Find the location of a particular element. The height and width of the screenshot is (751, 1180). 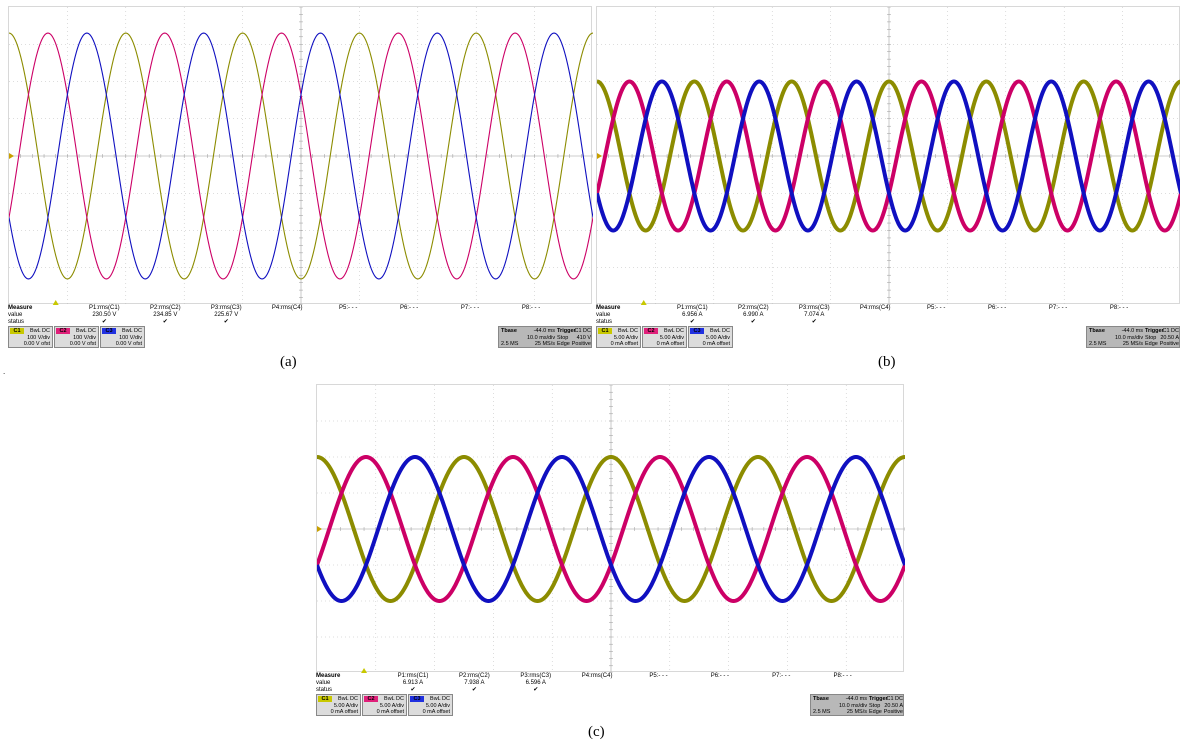

descriptor-level: 410 V is located at coordinates (583, 337).